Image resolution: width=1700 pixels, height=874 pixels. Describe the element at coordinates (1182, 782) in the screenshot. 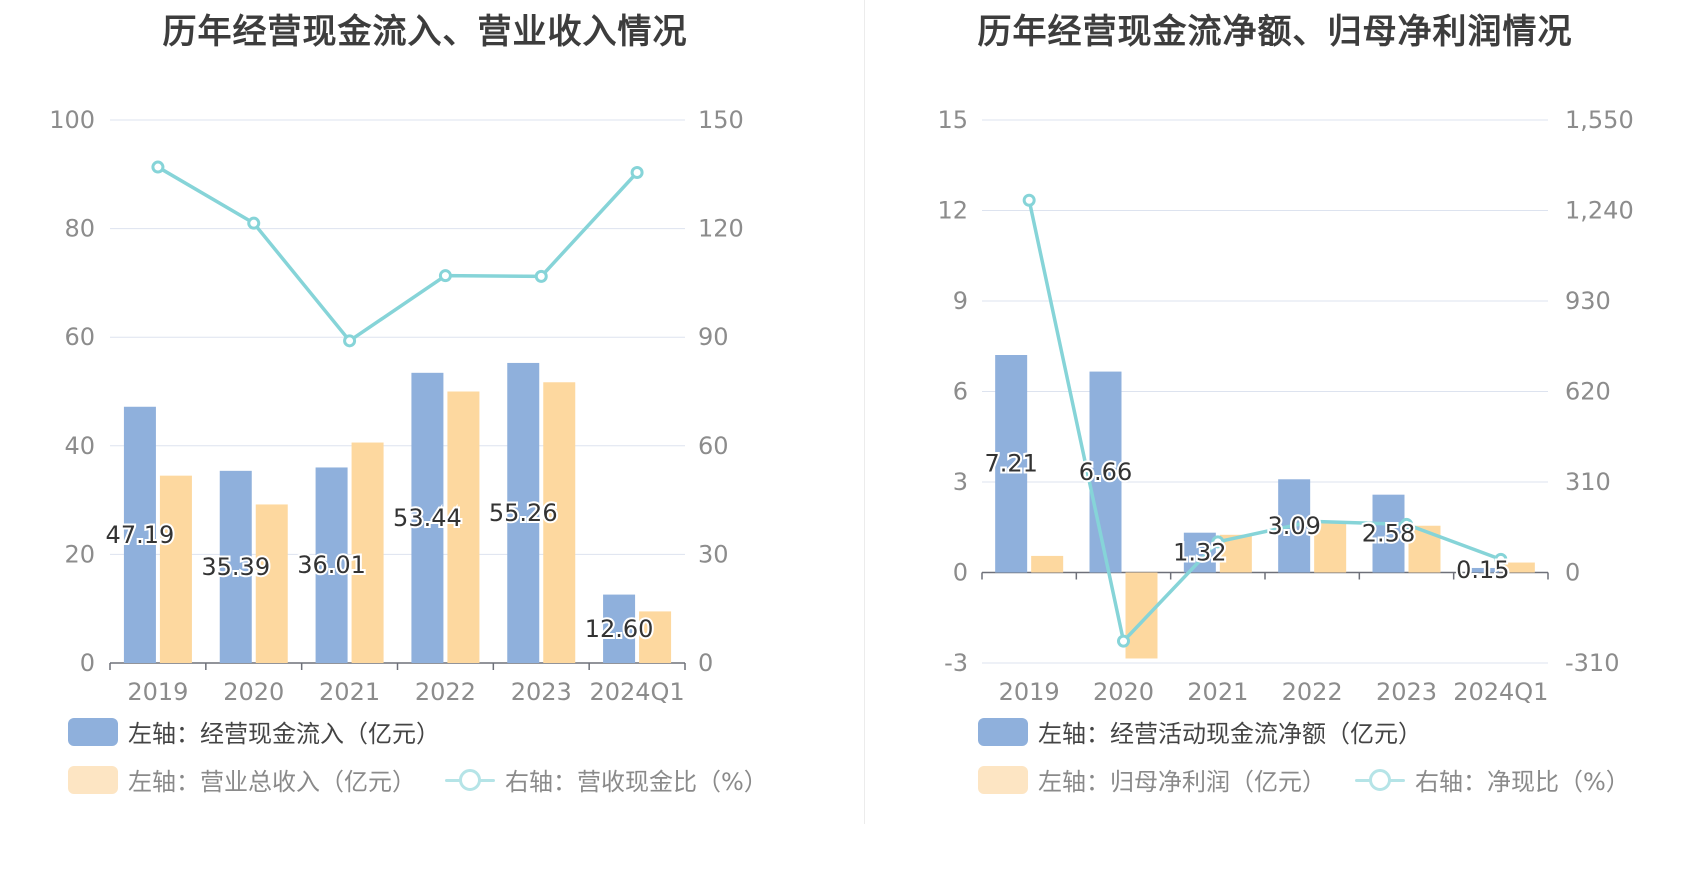

I see `legend-label: 左轴：归母净利润（亿元）` at that location.